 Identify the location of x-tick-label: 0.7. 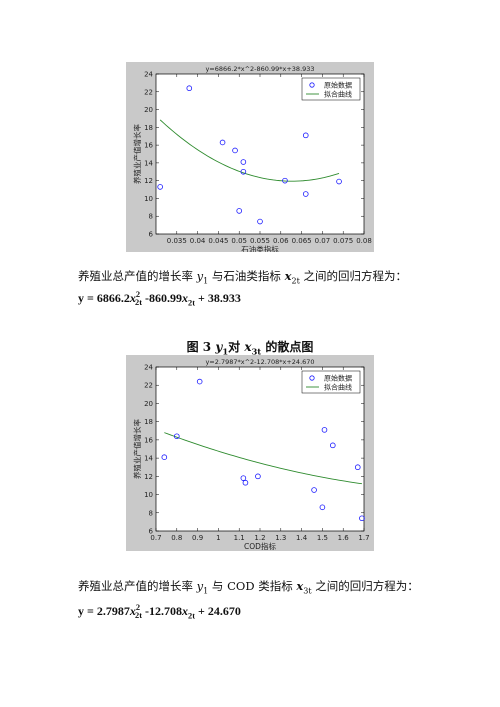
(155, 538).